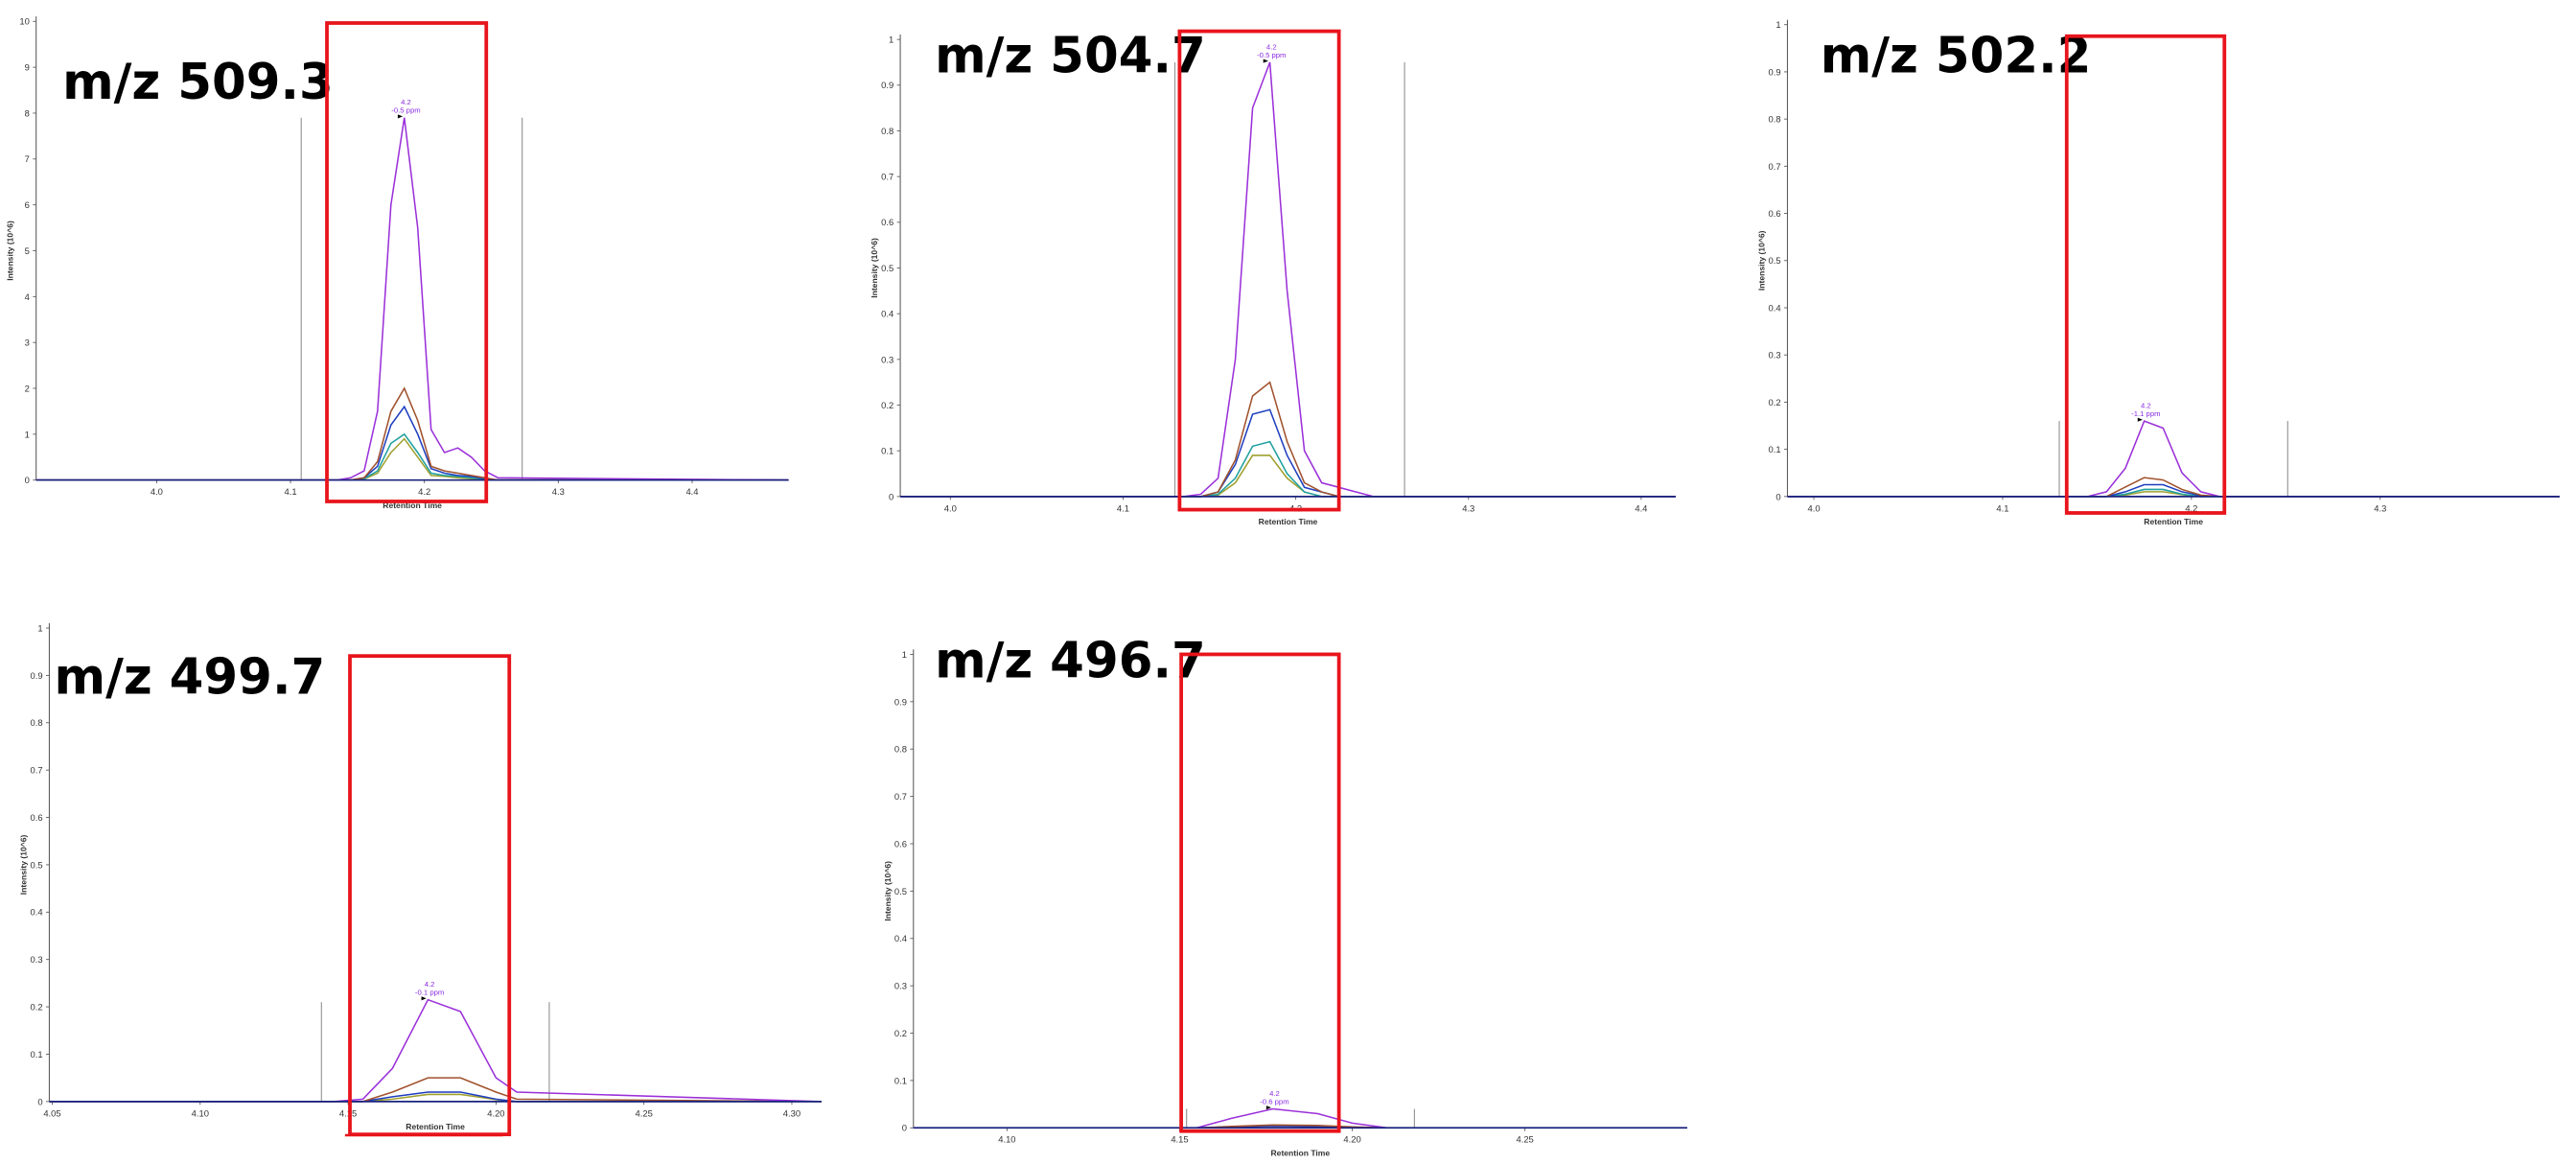 The height and width of the screenshot is (1164, 2576). Describe the element at coordinates (348, 1112) in the screenshot. I see `x-tick-label: 4.15` at that location.